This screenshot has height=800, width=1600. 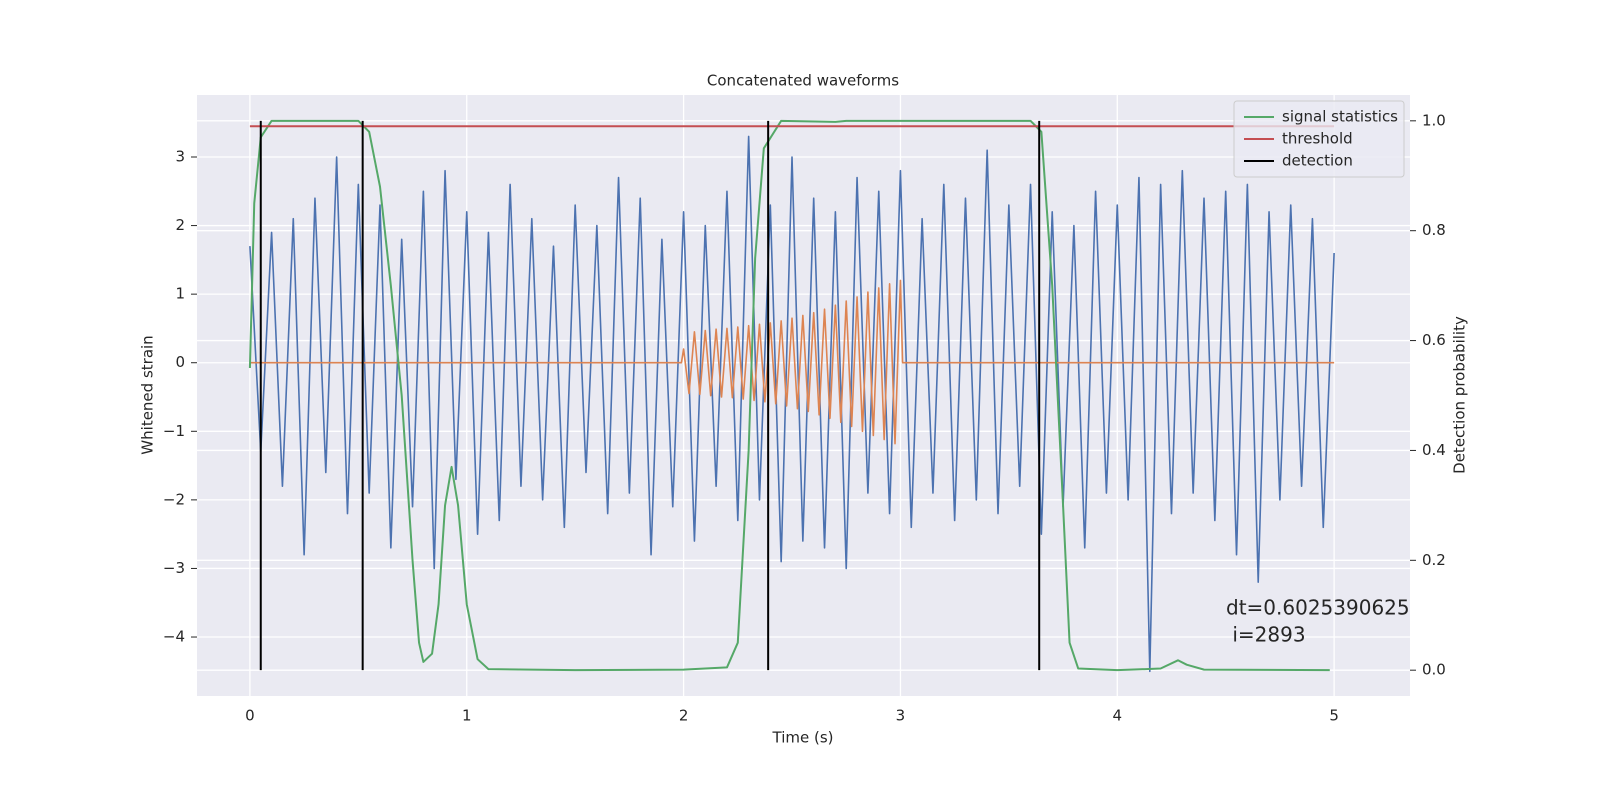 I want to click on y-tick-label: −4, so click(x=174, y=637).